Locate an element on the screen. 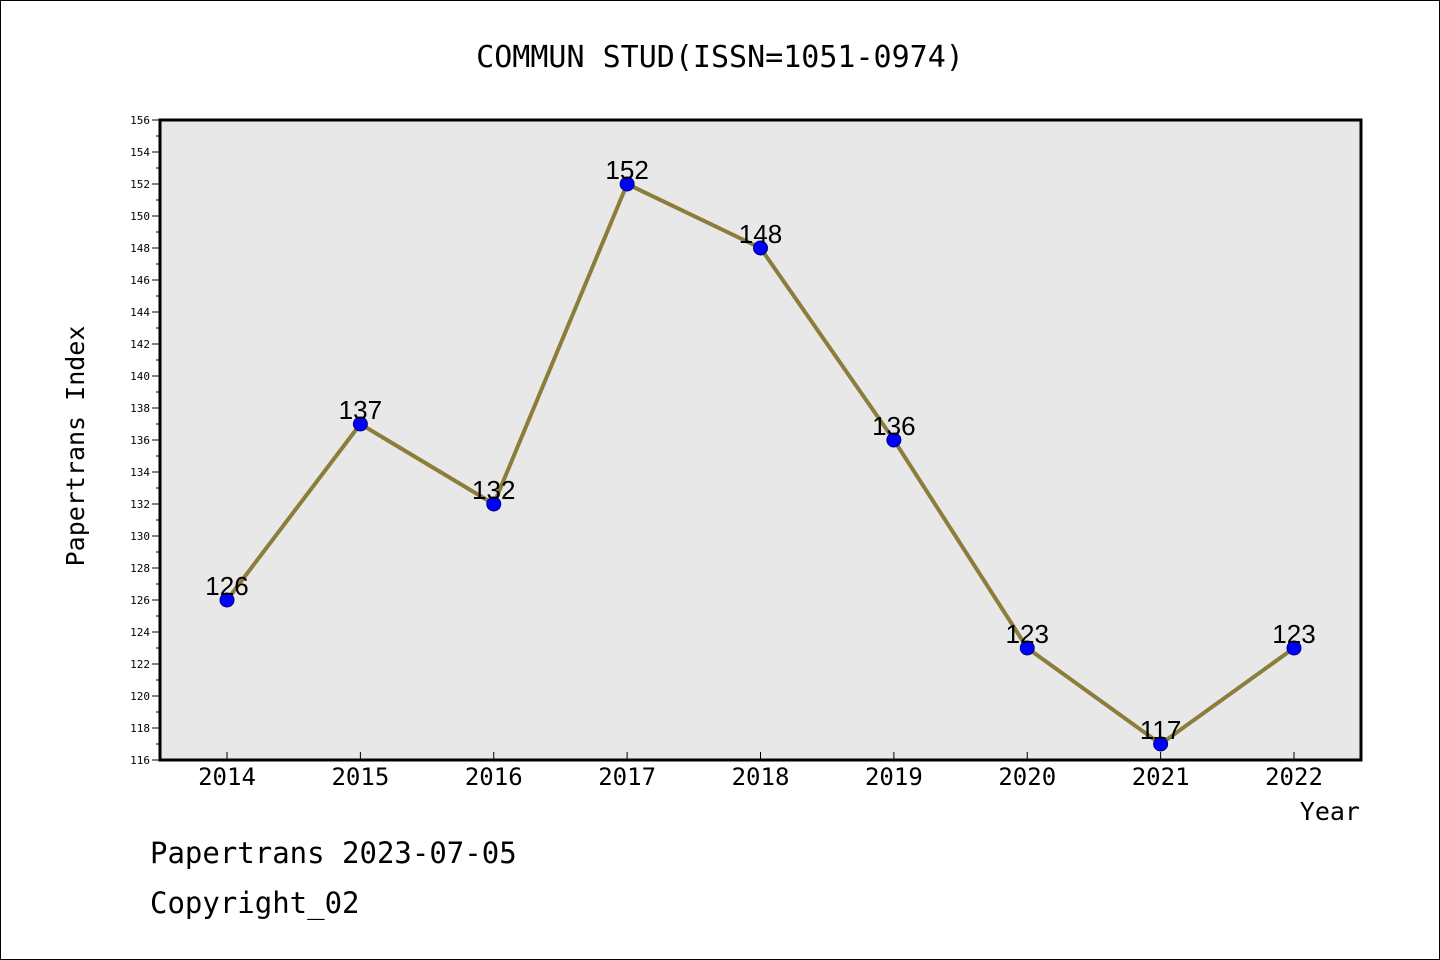  footer-date: Papertrans 2023-07-05 is located at coordinates (333, 853).